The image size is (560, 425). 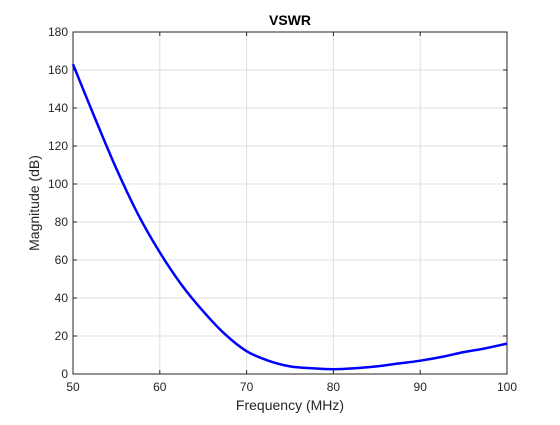 I want to click on y-tick-label: 0, so click(x=64, y=374).